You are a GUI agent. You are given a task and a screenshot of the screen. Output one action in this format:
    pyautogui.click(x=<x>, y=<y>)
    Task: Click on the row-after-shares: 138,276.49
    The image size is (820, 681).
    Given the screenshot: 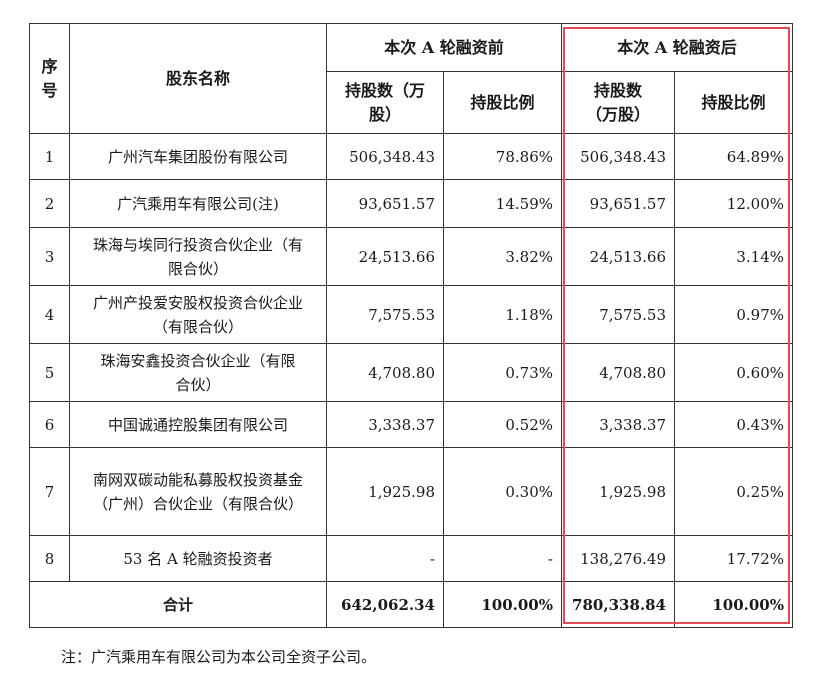 What is the action you would take?
    pyautogui.click(x=618, y=558)
    